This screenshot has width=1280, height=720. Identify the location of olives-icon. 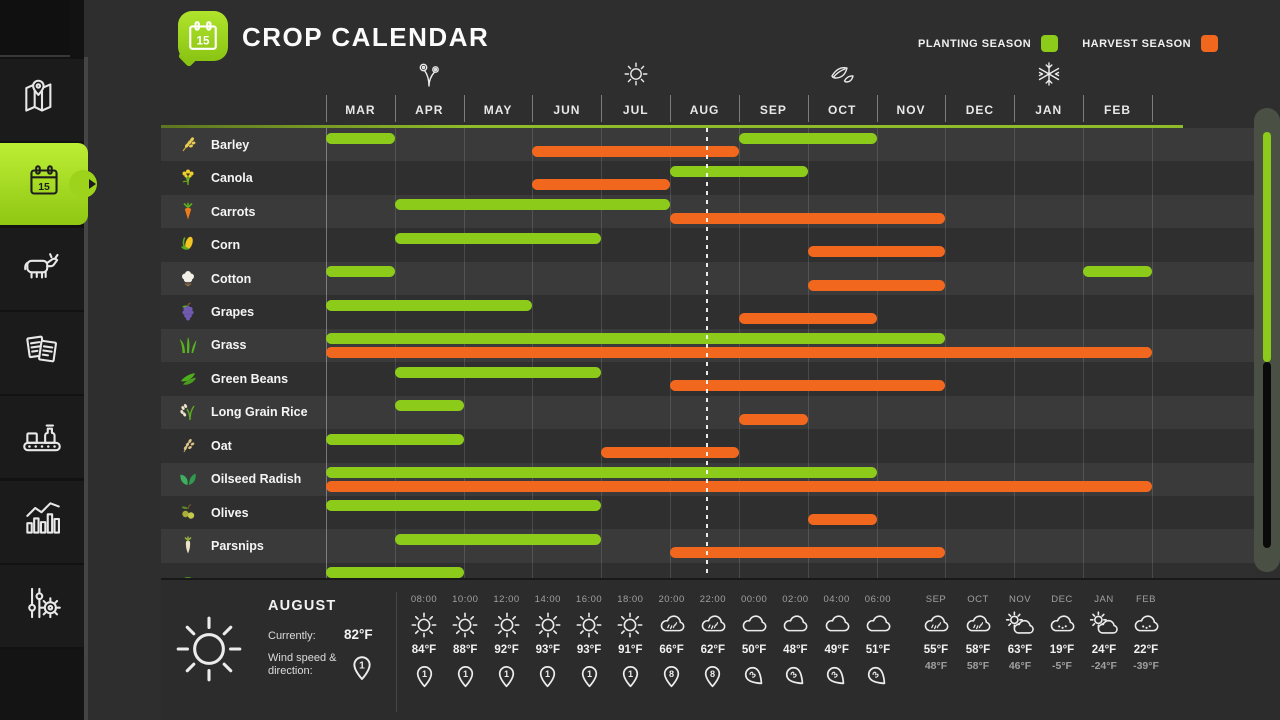
(188, 512).